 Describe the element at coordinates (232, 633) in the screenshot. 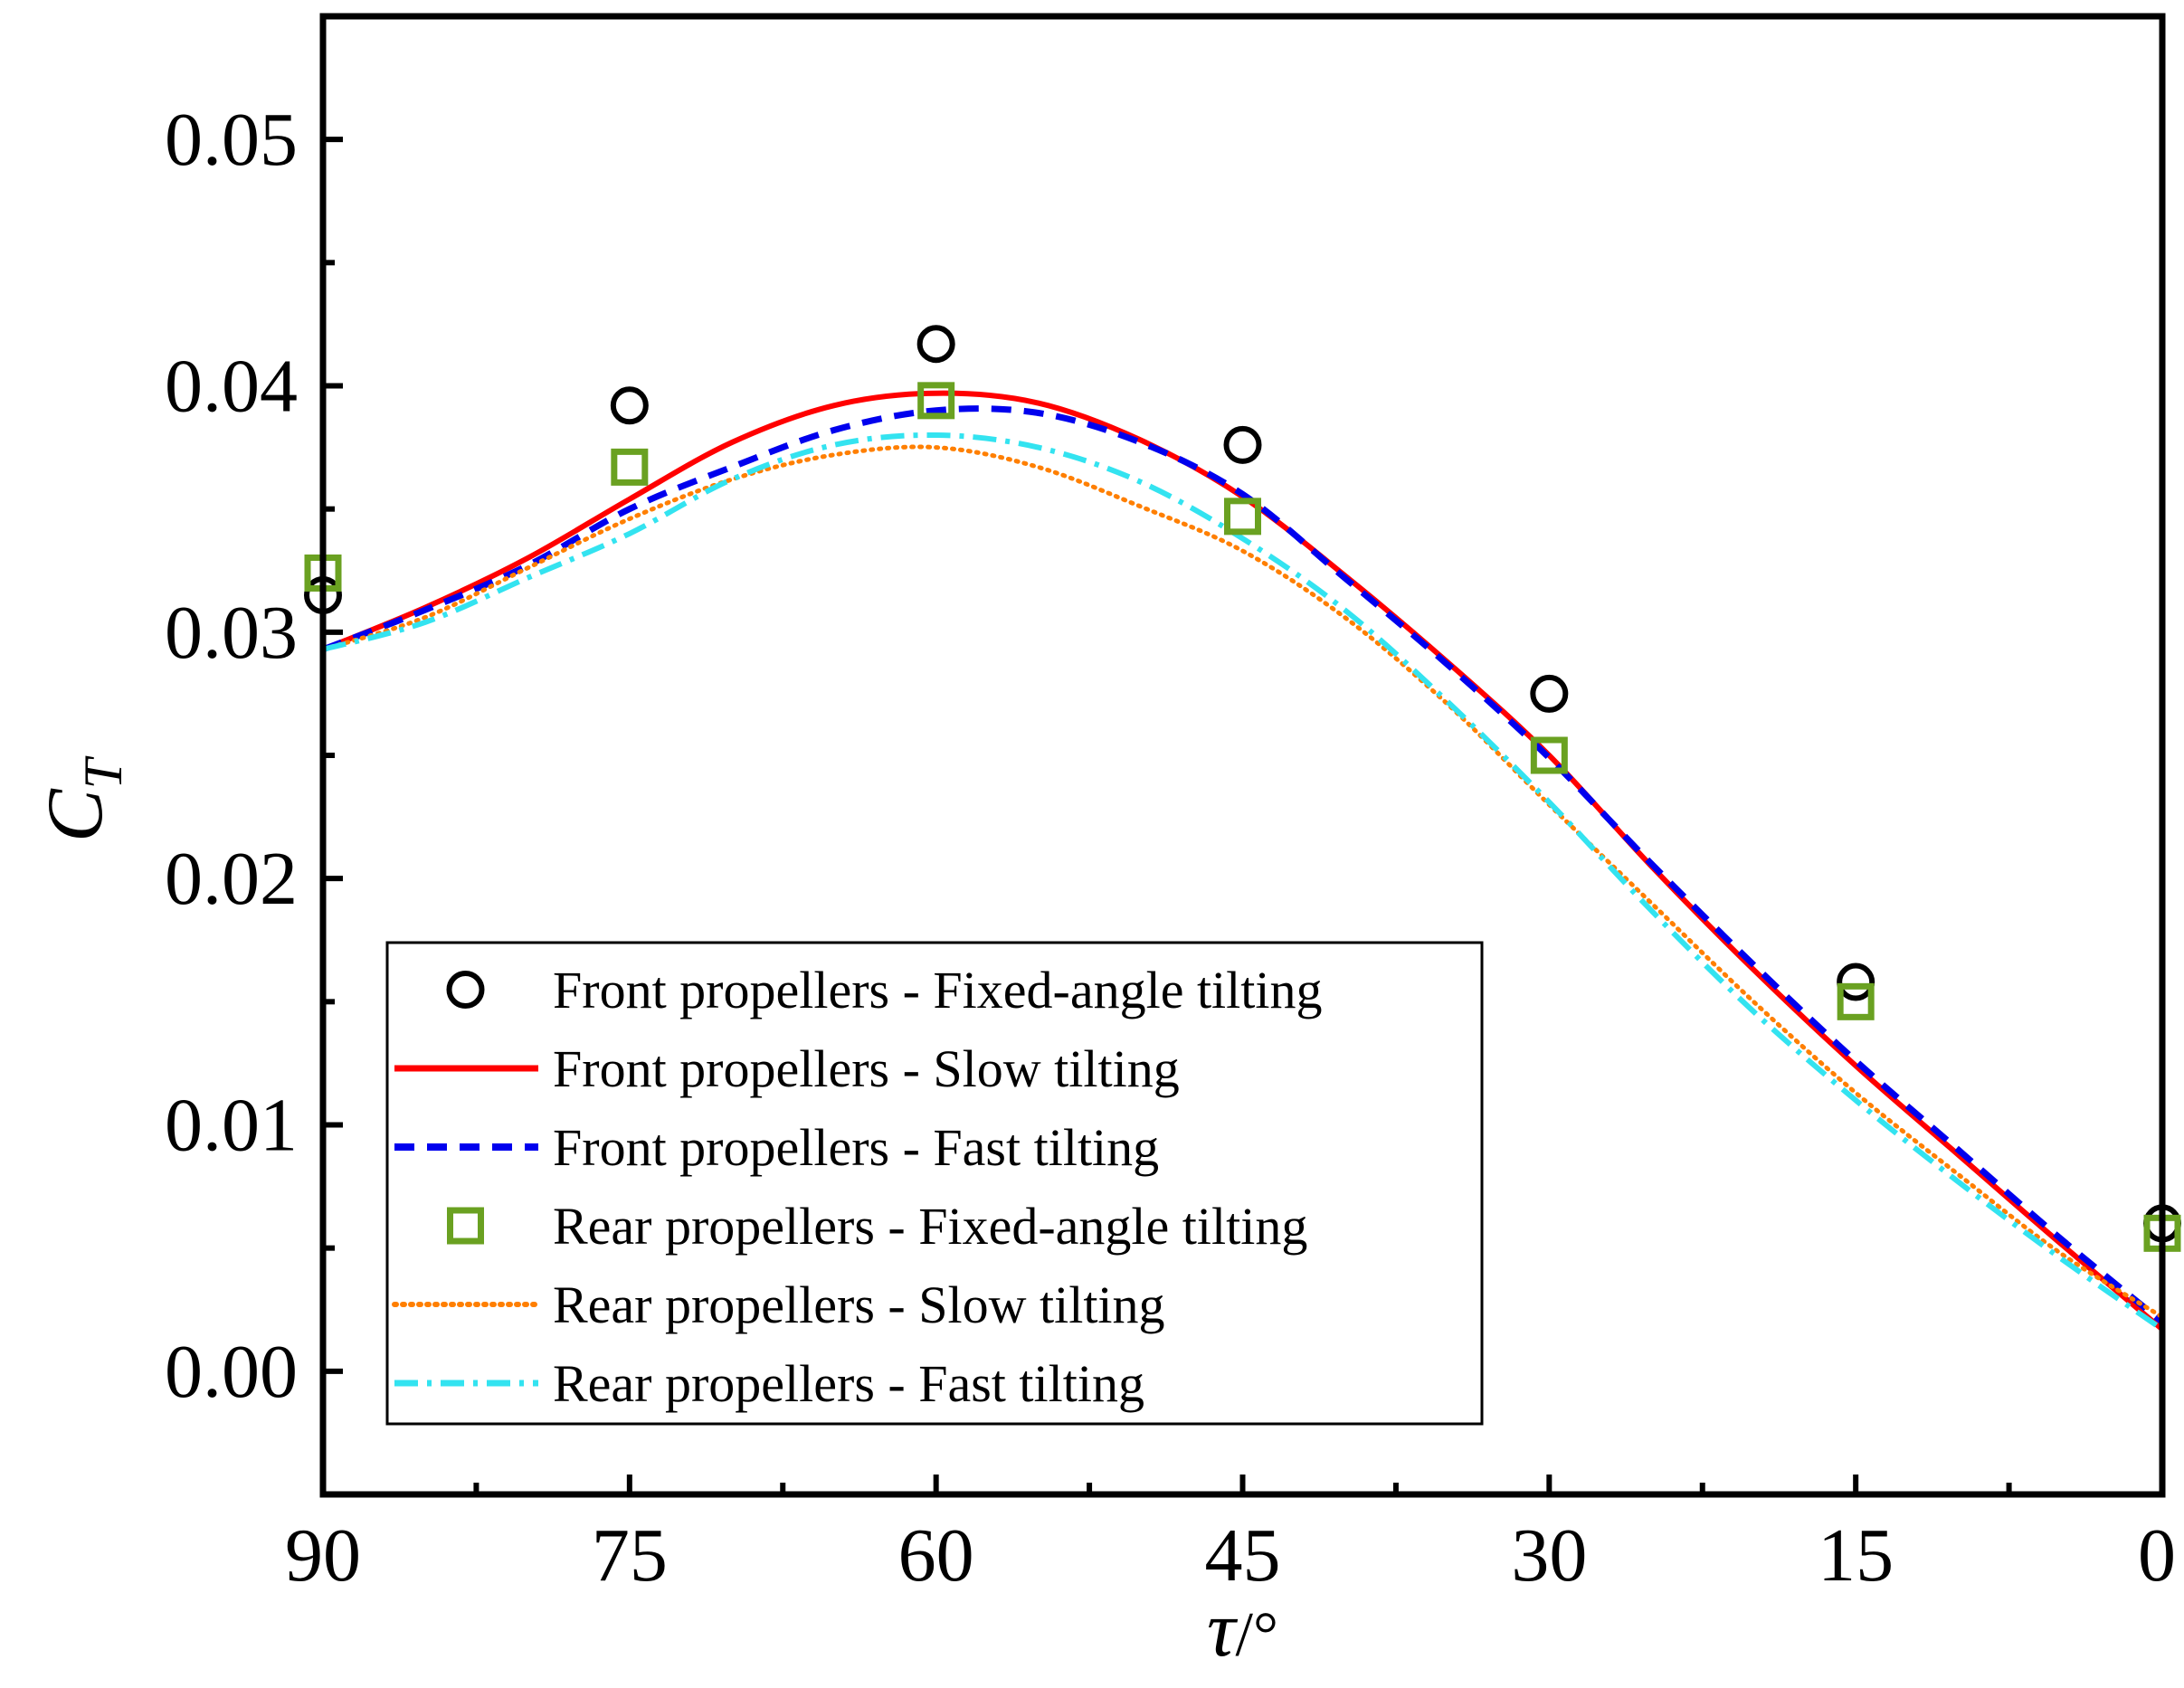

I see `y-tick-label: 0.03` at that location.